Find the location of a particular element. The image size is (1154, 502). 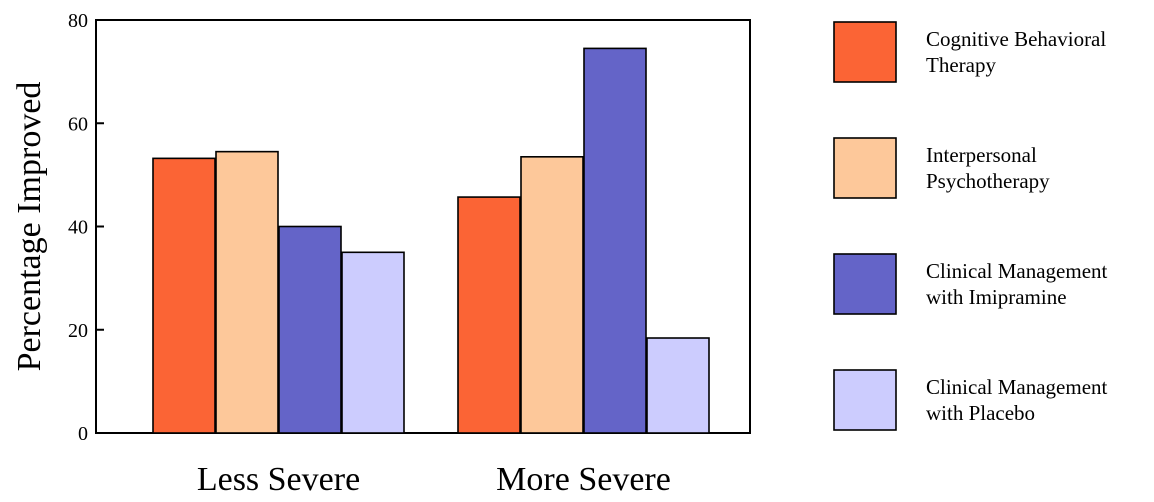

y-tick-label: 60 is located at coordinates (78, 124).